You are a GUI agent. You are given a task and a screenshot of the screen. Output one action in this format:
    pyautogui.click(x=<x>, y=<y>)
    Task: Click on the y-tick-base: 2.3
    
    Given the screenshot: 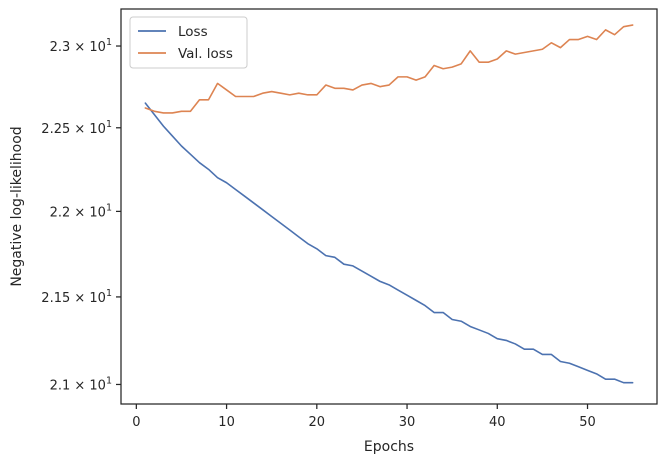 What is the action you would take?
    pyautogui.click(x=60, y=47)
    